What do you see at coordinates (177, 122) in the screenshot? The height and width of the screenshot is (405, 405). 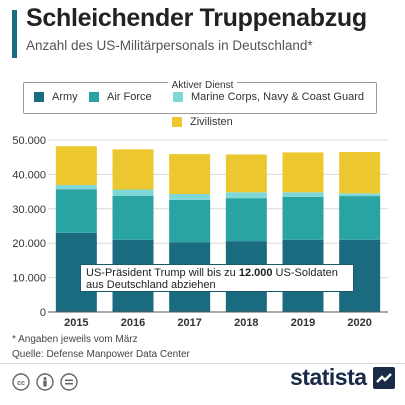 I see `legend-swatch-zivilisten` at bounding box center [177, 122].